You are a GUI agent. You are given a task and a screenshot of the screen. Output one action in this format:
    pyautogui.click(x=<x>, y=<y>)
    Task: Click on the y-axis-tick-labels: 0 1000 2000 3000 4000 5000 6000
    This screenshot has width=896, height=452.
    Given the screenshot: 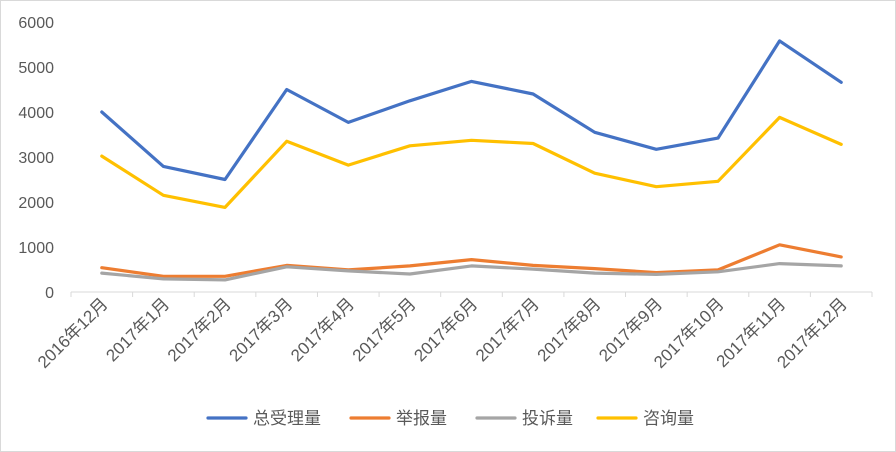 What is the action you would take?
    pyautogui.click(x=36, y=158)
    